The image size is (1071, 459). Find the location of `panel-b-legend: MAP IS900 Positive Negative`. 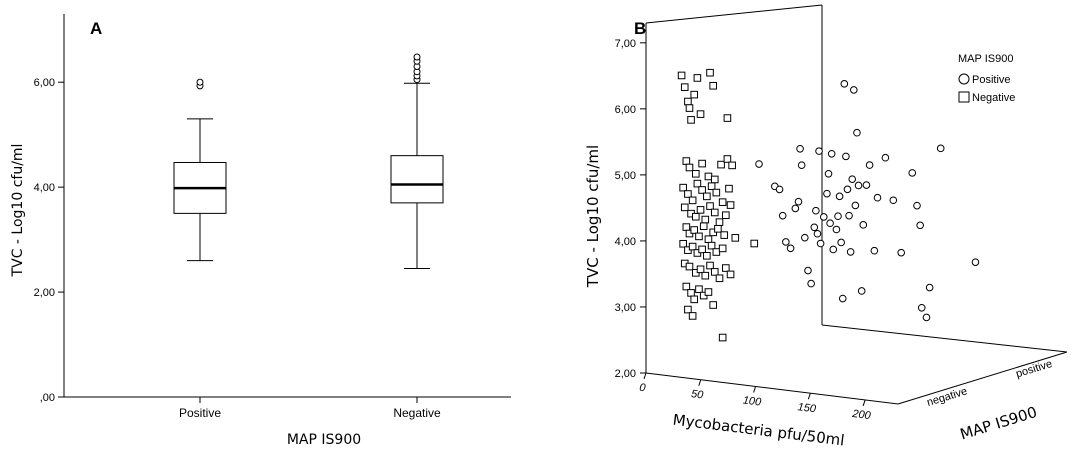

panel-b-legend: MAP IS900 Positive Negative is located at coordinates (986, 78).